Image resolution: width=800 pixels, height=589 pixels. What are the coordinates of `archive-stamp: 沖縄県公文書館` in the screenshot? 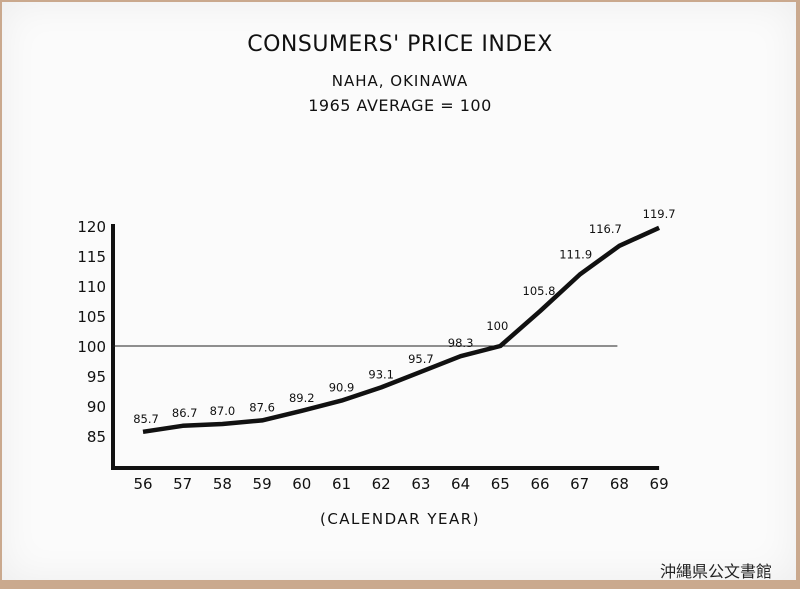 It's located at (715, 571).